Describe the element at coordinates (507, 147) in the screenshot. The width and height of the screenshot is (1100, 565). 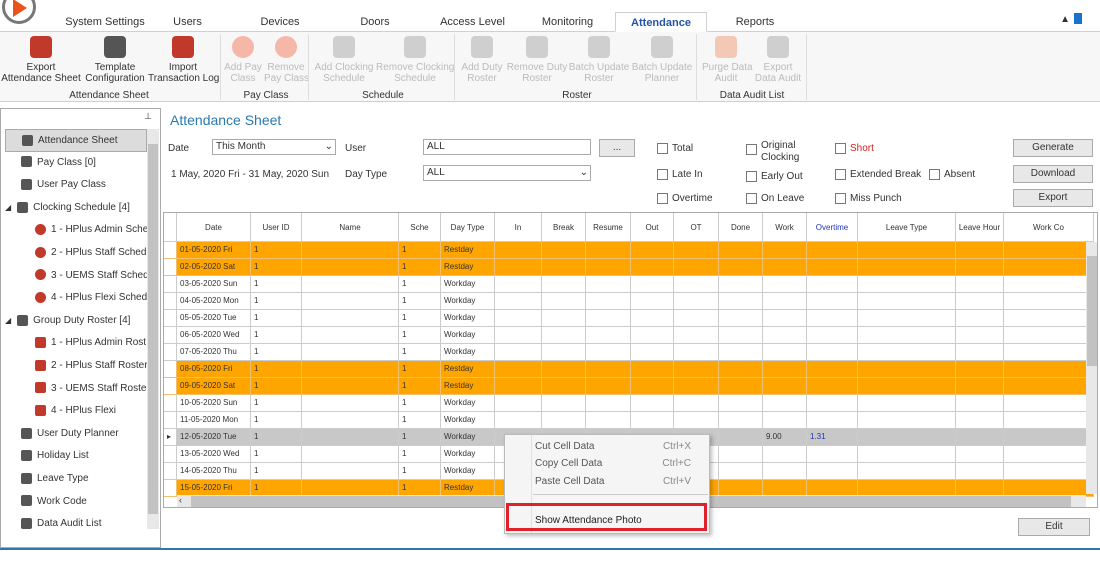
I see `user-input: ALL` at that location.